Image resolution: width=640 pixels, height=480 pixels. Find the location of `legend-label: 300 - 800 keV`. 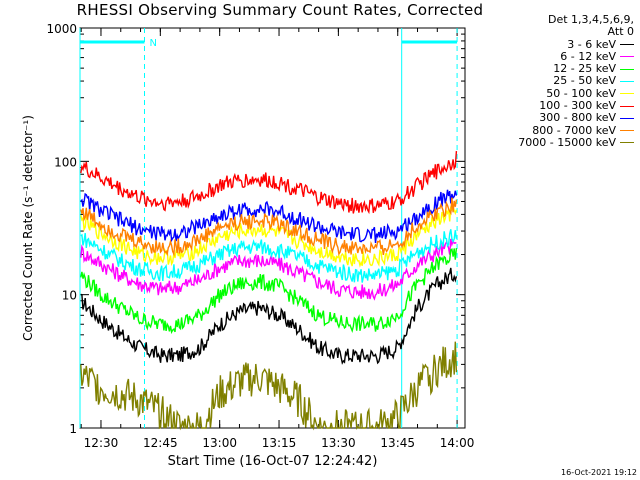

legend-label: 300 - 800 keV is located at coordinates (577, 118).